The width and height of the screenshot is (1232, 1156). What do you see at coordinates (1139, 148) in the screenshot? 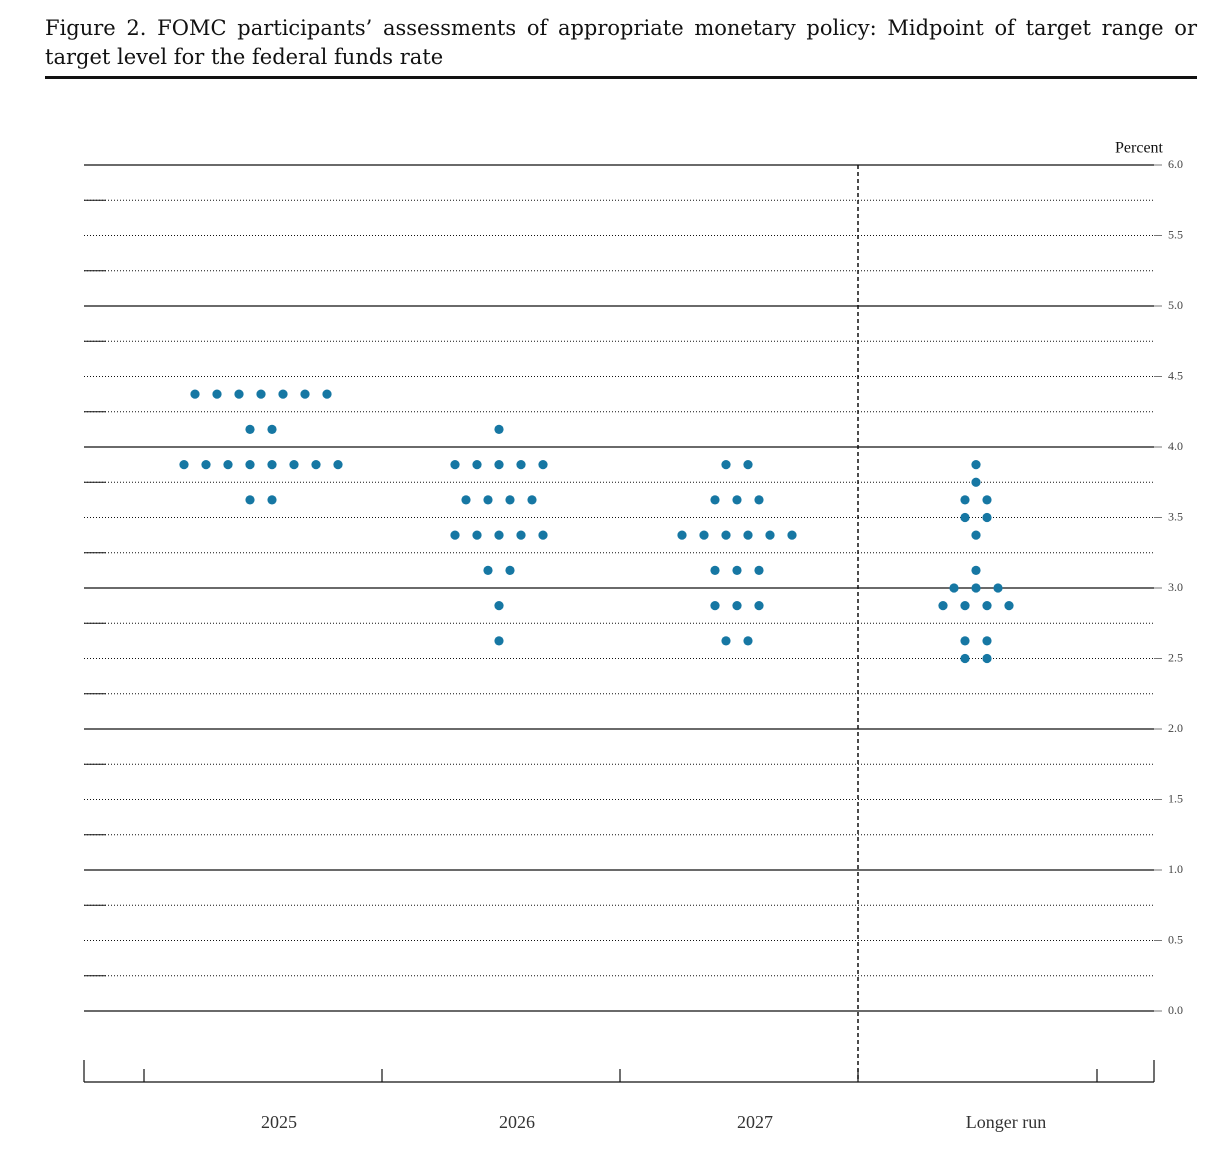
I see `y-axis-label: Percent` at bounding box center [1139, 148].